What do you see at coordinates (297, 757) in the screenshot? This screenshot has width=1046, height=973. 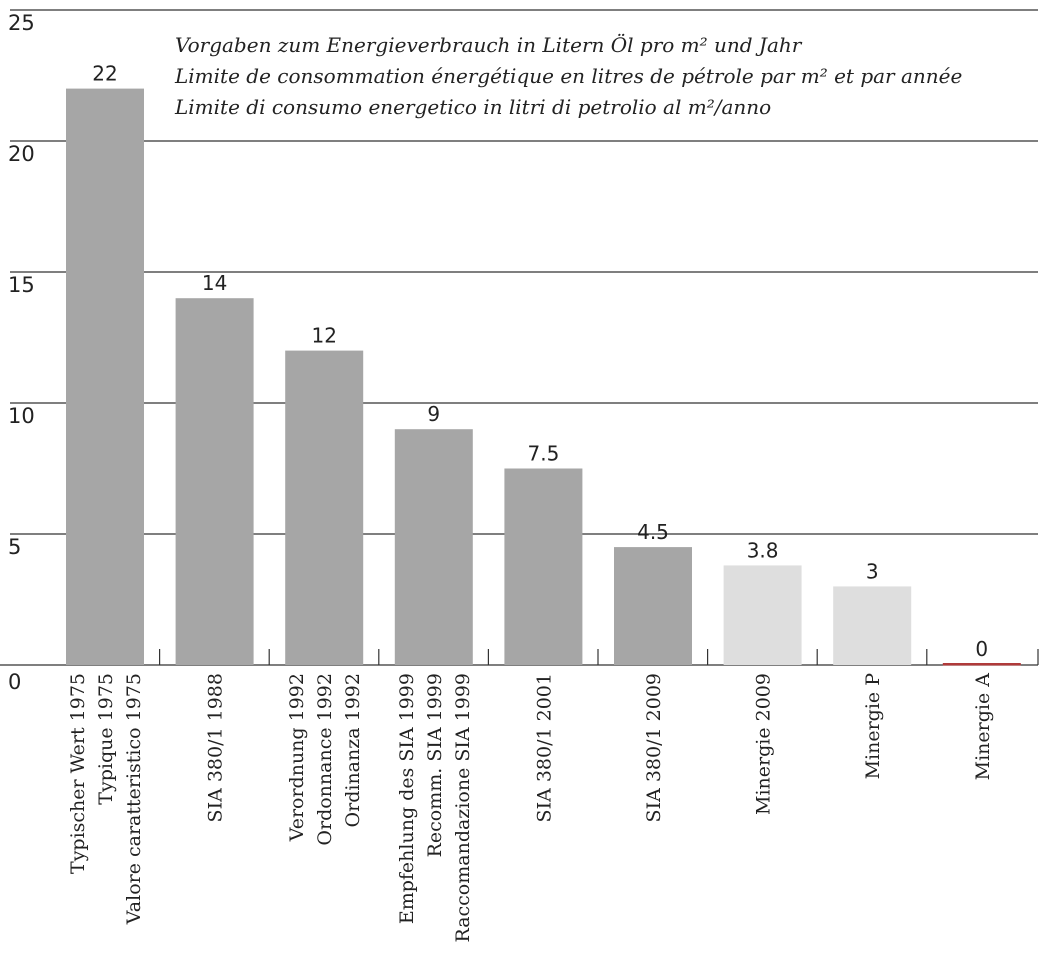 I see `category-label-2-0: Verordnung 1992` at bounding box center [297, 757].